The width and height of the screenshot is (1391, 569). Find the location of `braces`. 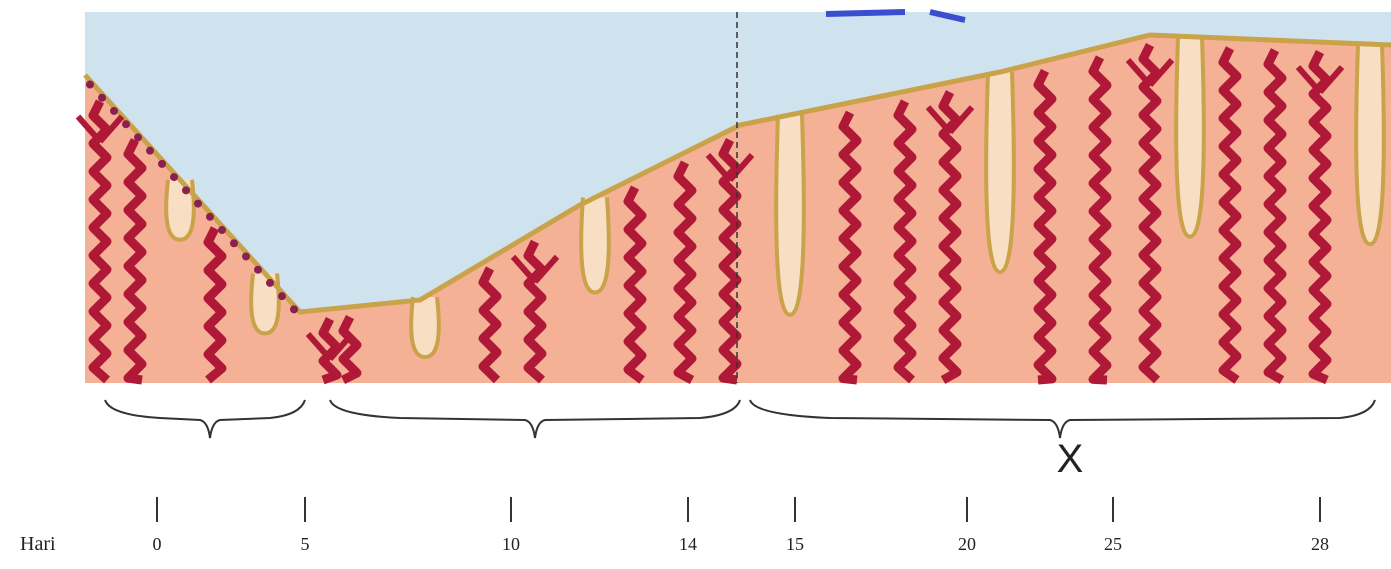

braces is located at coordinates (740, 419).